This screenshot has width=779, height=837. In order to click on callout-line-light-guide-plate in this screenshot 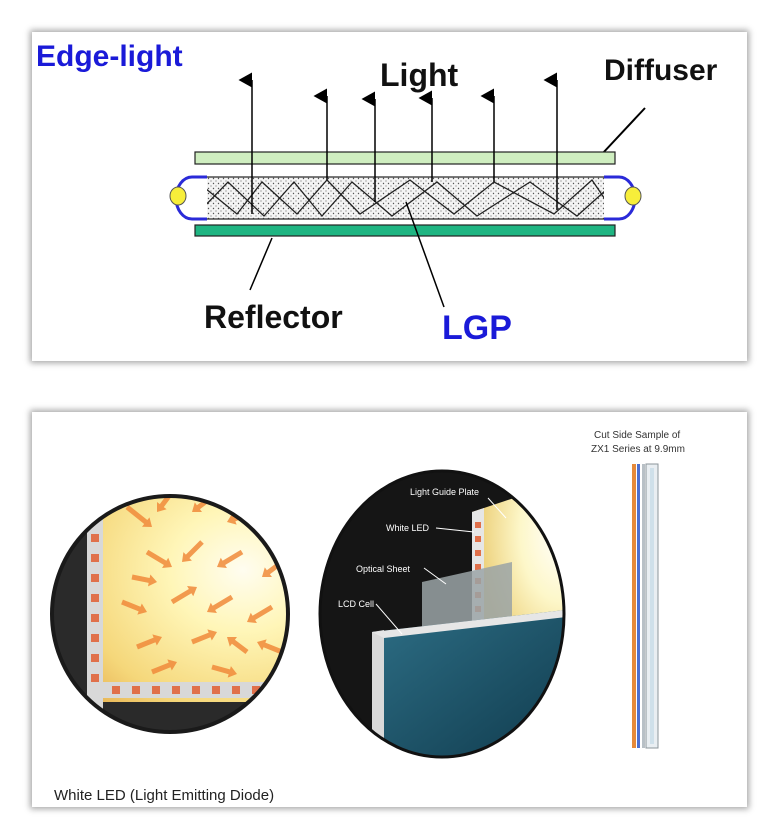, I will do `click(497, 508)`.